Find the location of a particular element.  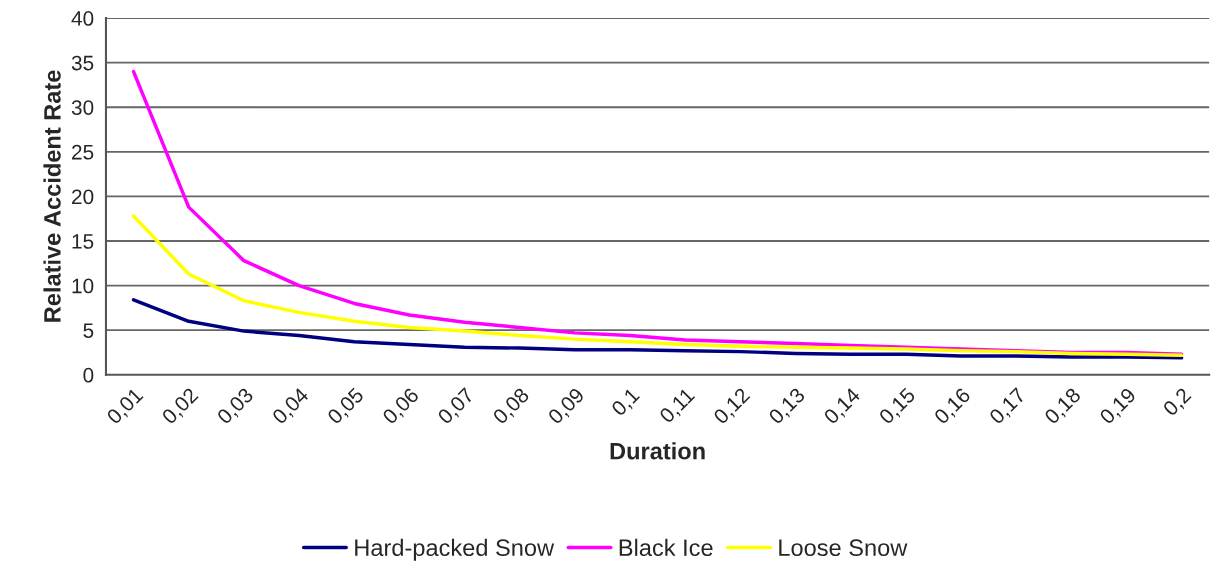

y-tick-label: 35 is located at coordinates (82, 63).